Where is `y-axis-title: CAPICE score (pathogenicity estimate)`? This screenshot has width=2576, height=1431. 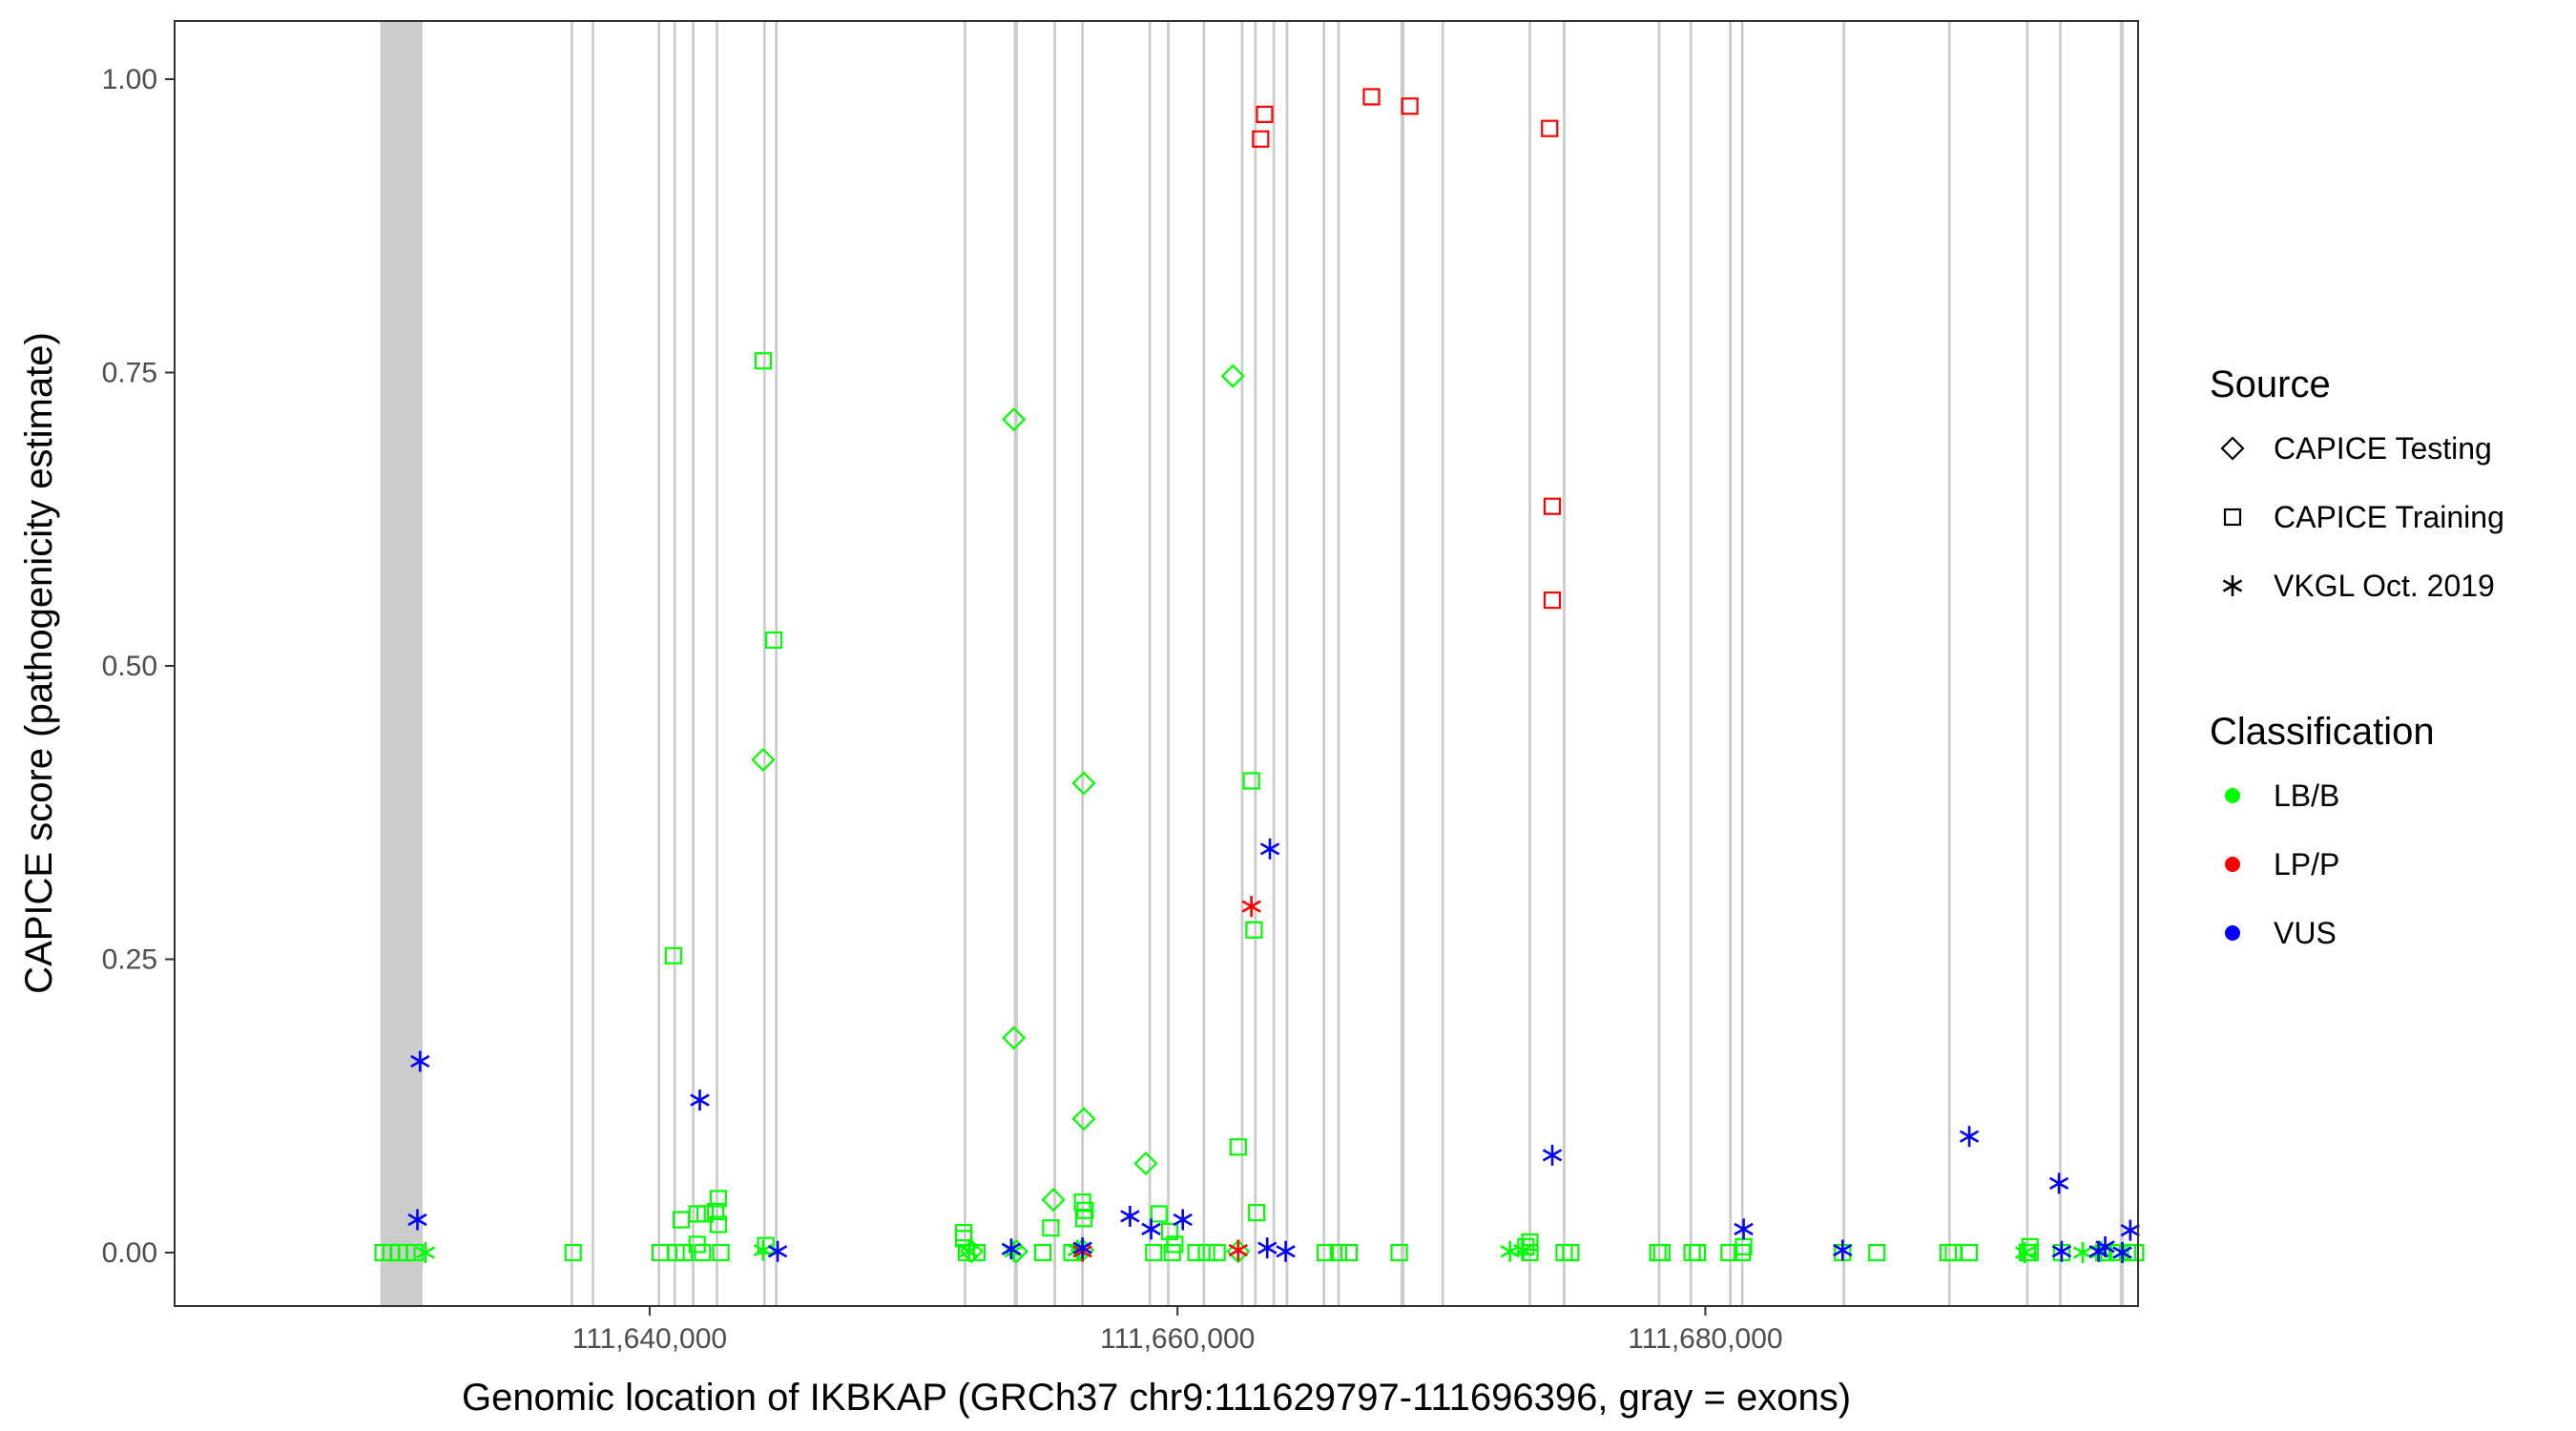 y-axis-title: CAPICE score (pathogenicity estimate) is located at coordinates (39, 663).